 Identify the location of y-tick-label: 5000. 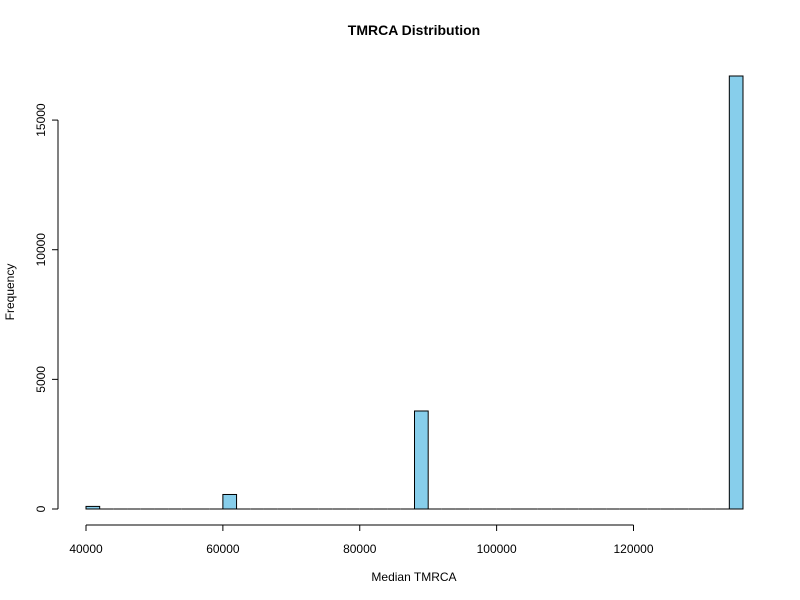
(41, 379).